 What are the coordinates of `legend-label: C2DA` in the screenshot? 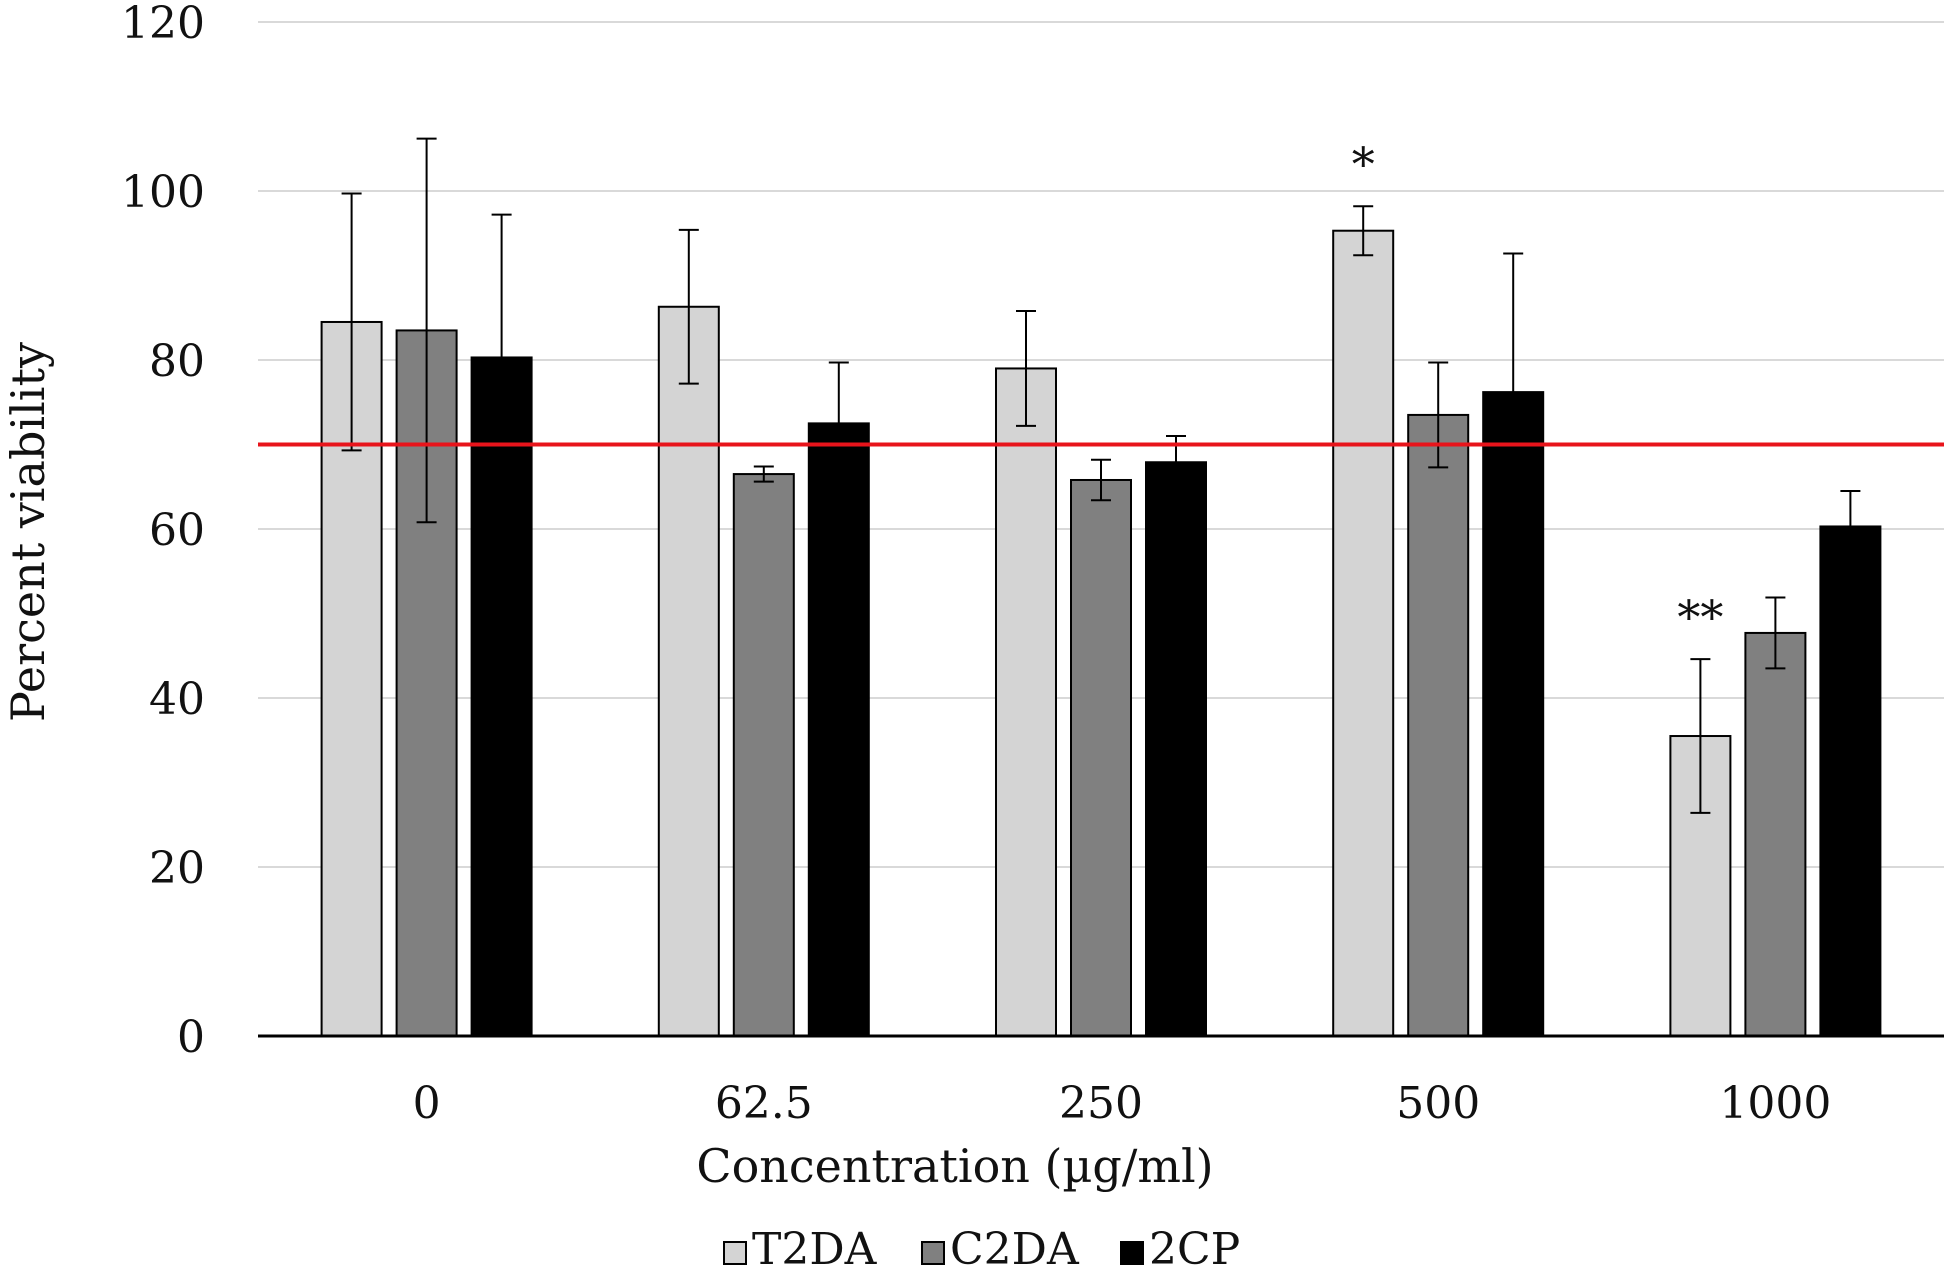 It's located at (1015, 1248).